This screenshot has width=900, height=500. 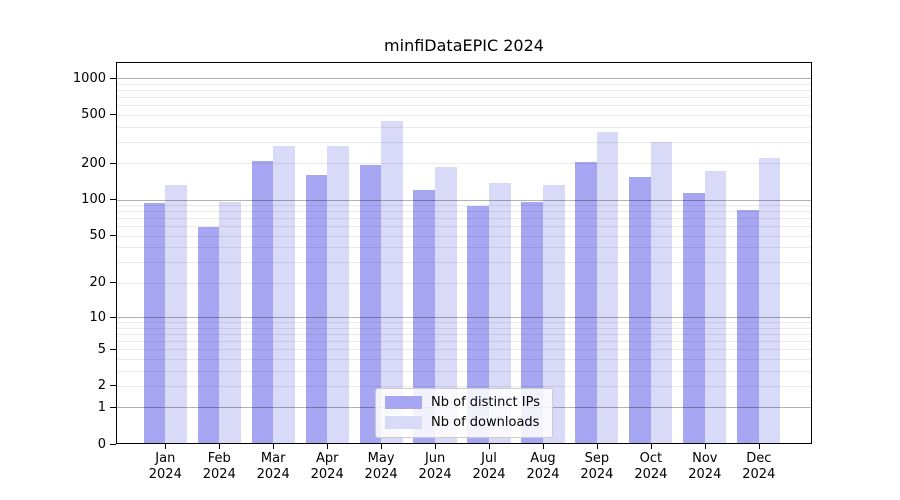 I want to click on y-tick-label: 1, so click(x=101, y=407).